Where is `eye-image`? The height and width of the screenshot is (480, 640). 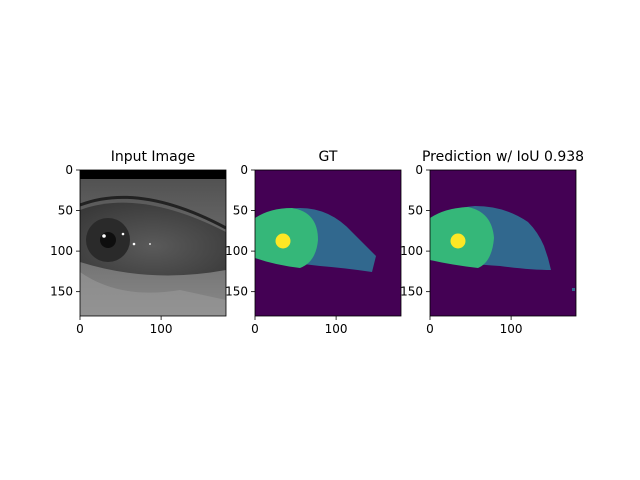 eye-image is located at coordinates (153, 243).